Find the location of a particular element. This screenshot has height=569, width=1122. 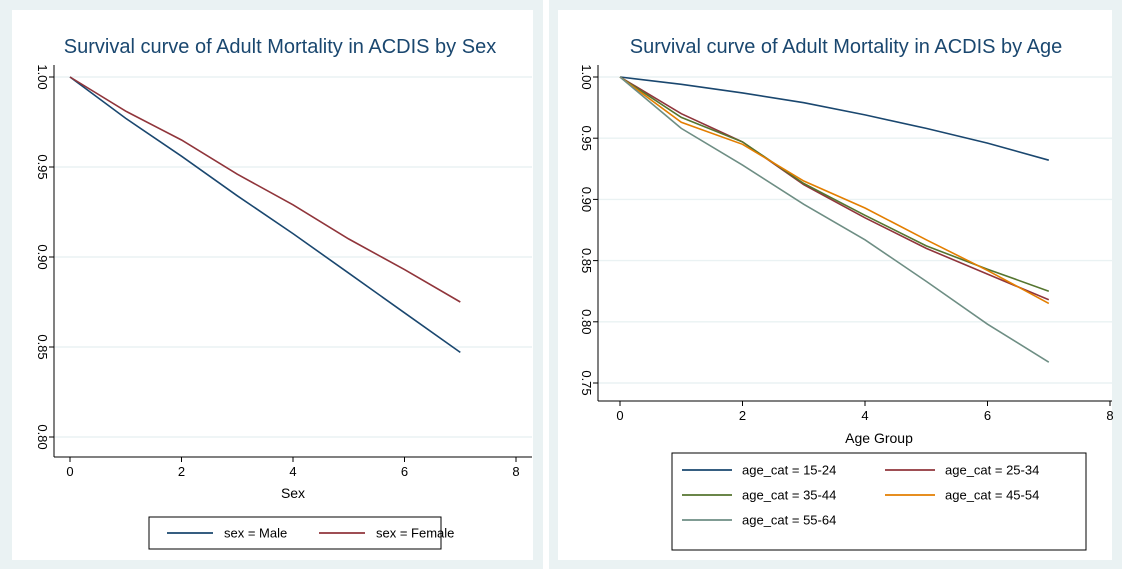

legend-label: sex = Female is located at coordinates (415, 533).